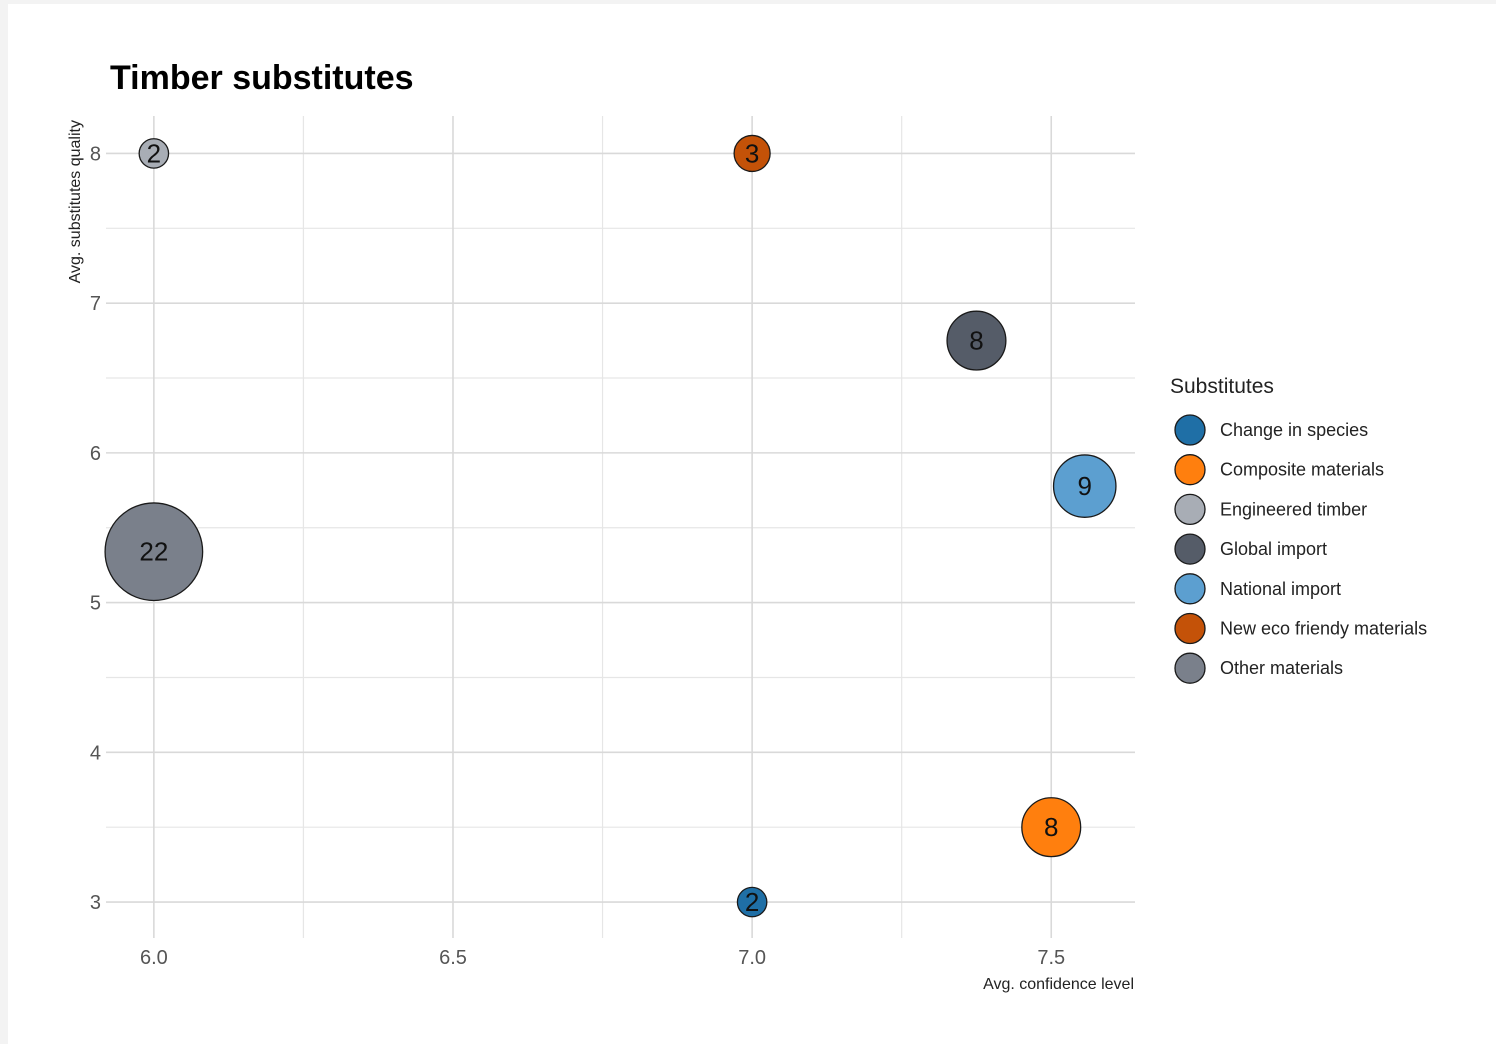 The height and width of the screenshot is (1044, 1496). Describe the element at coordinates (95, 304) in the screenshot. I see `y-tick-label: 7` at that location.